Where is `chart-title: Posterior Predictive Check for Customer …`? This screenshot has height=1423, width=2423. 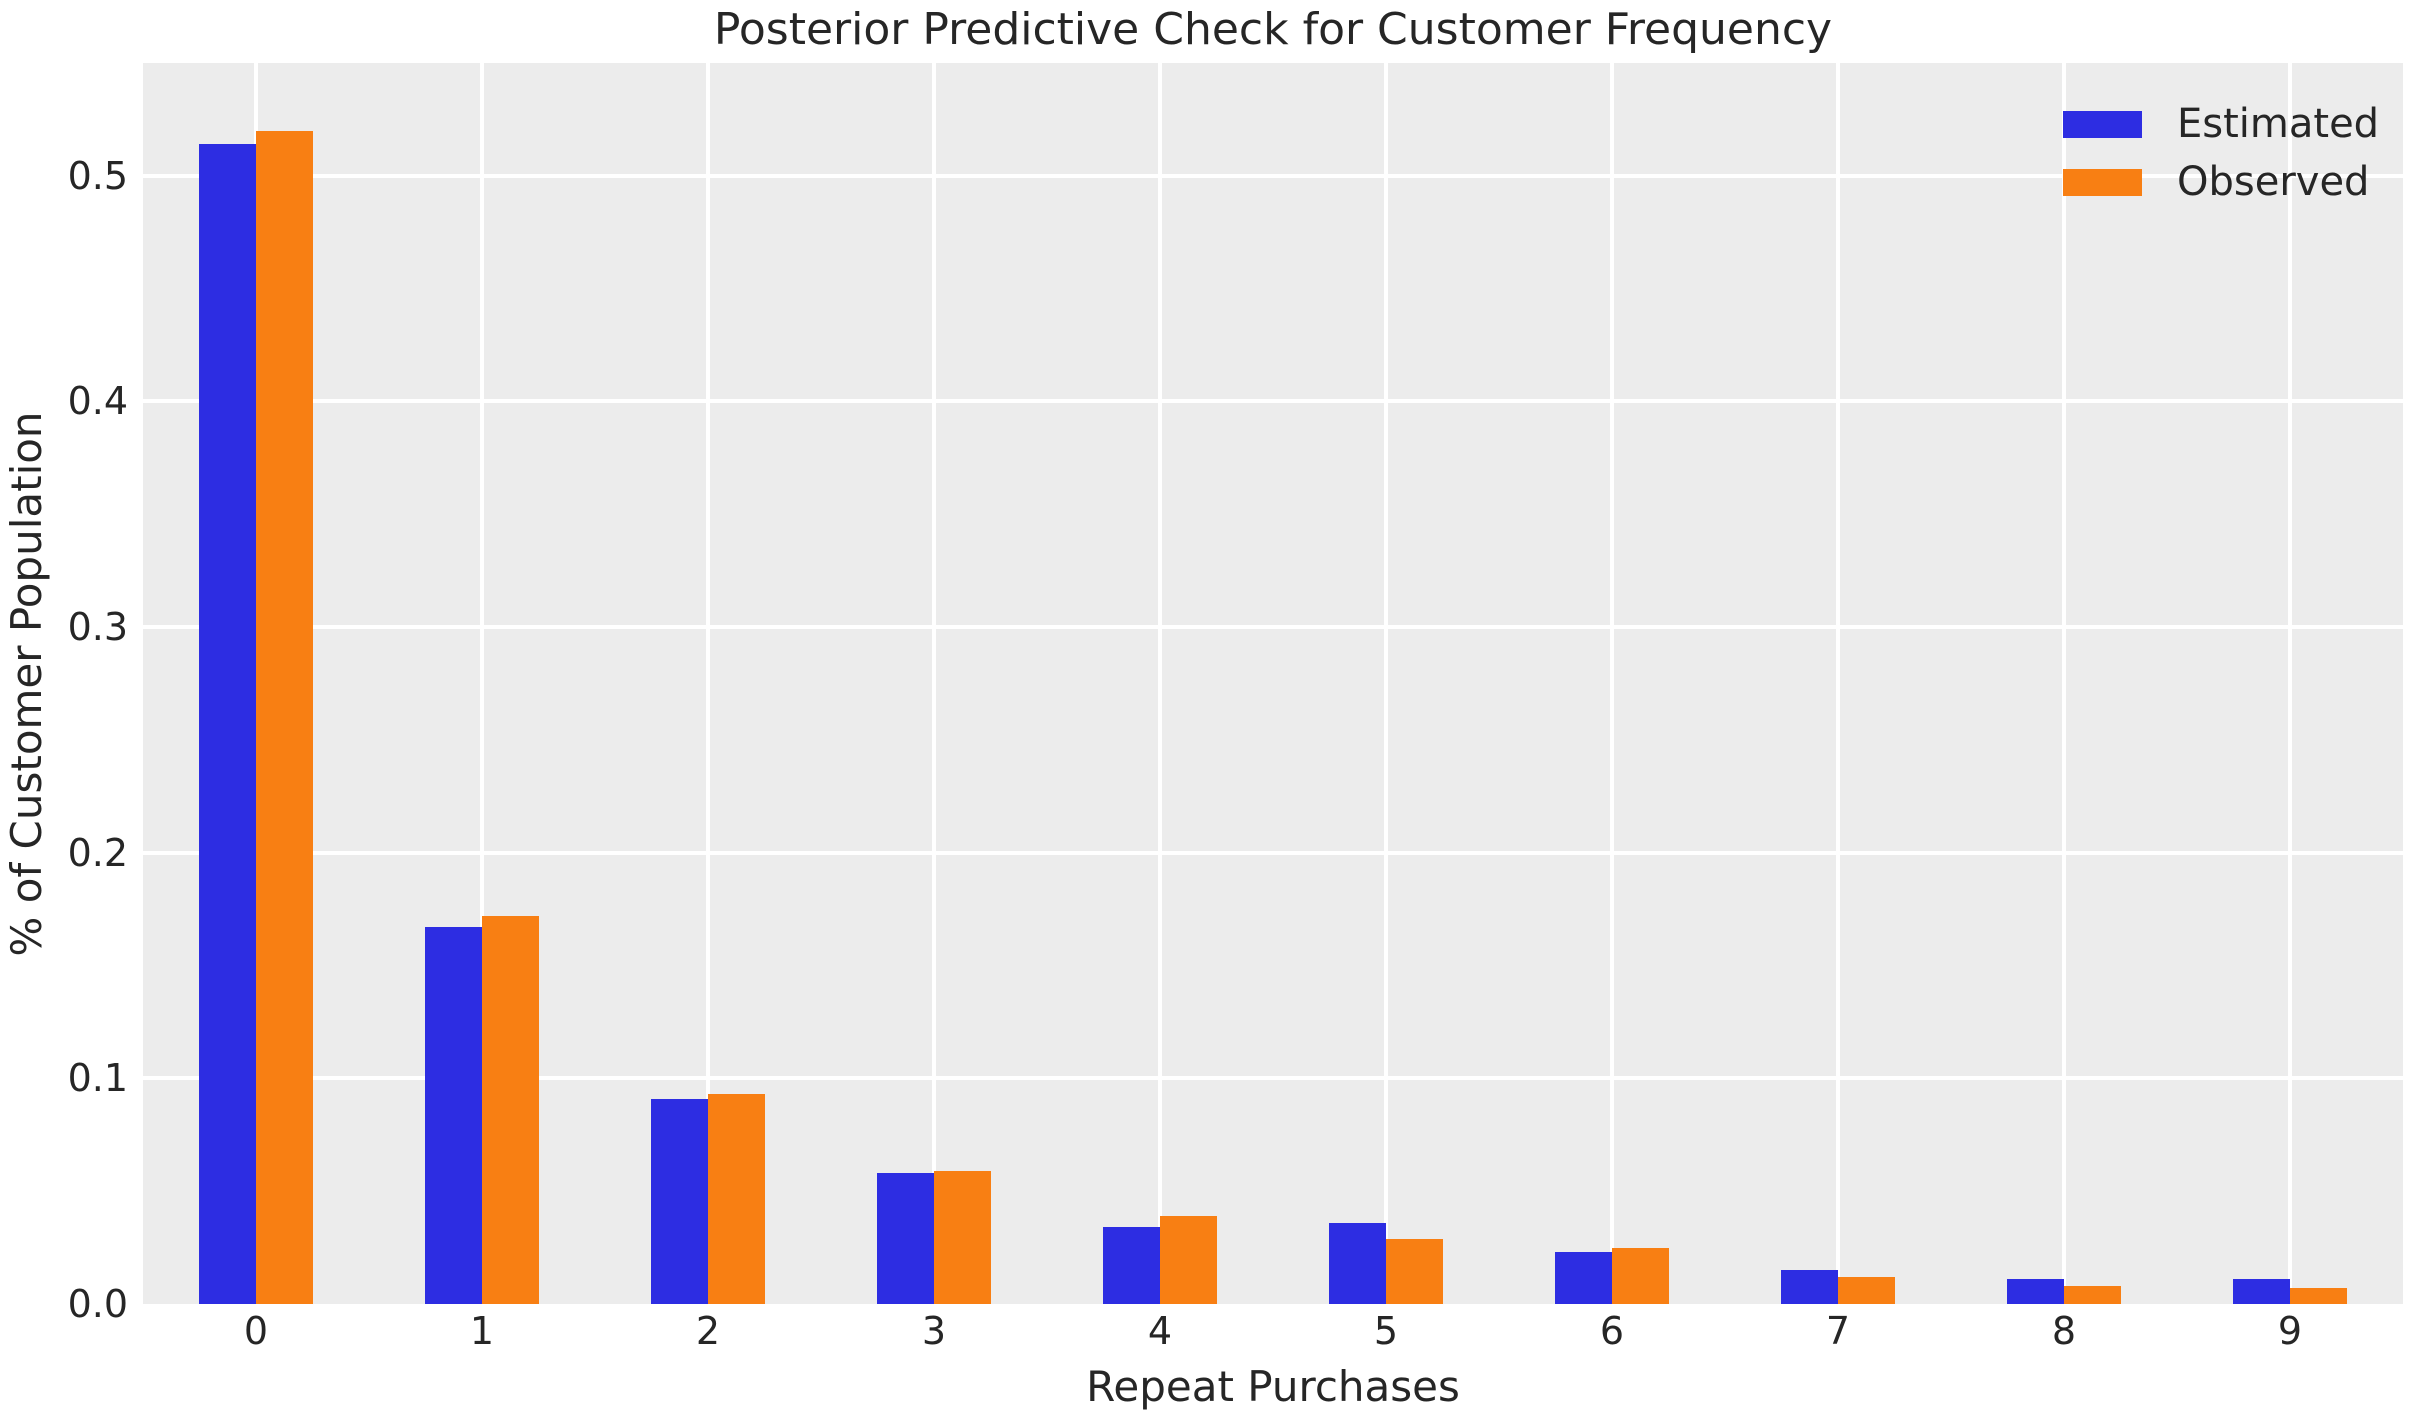 chart-title: Posterior Predictive Check for Customer … is located at coordinates (1273, 29).